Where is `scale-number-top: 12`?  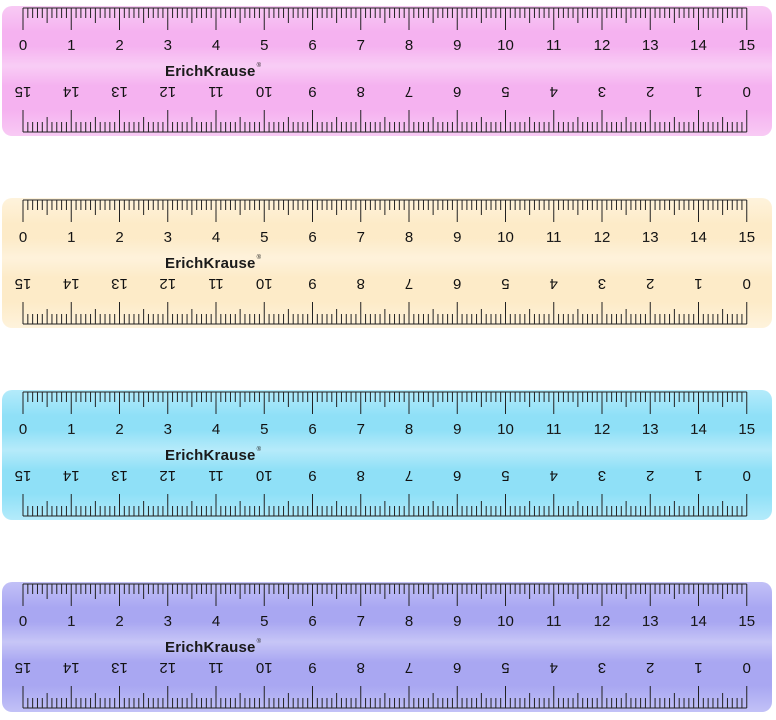 scale-number-top: 12 is located at coordinates (602, 429).